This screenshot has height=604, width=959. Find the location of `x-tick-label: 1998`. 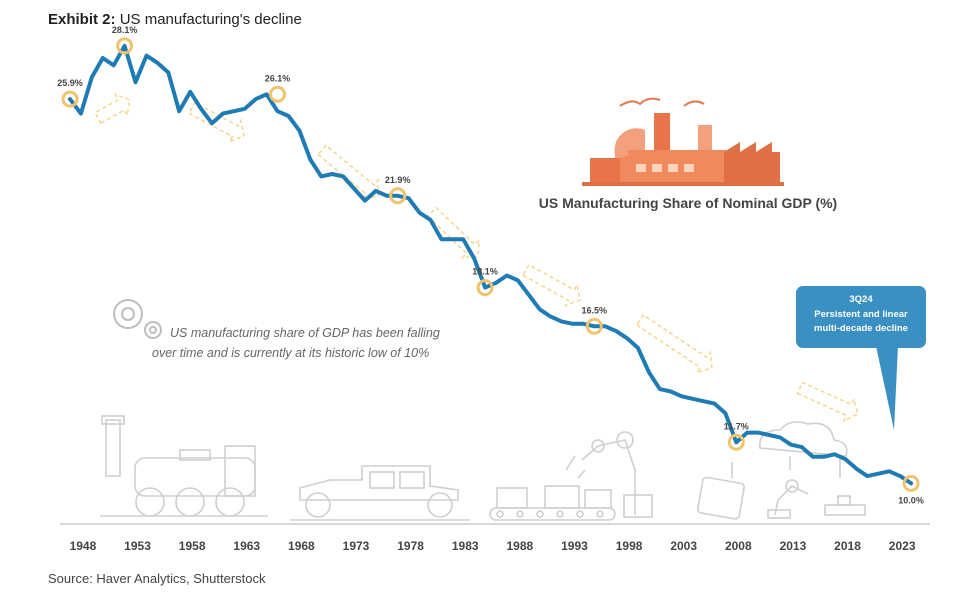

x-tick-label: 1998 is located at coordinates (629, 546).